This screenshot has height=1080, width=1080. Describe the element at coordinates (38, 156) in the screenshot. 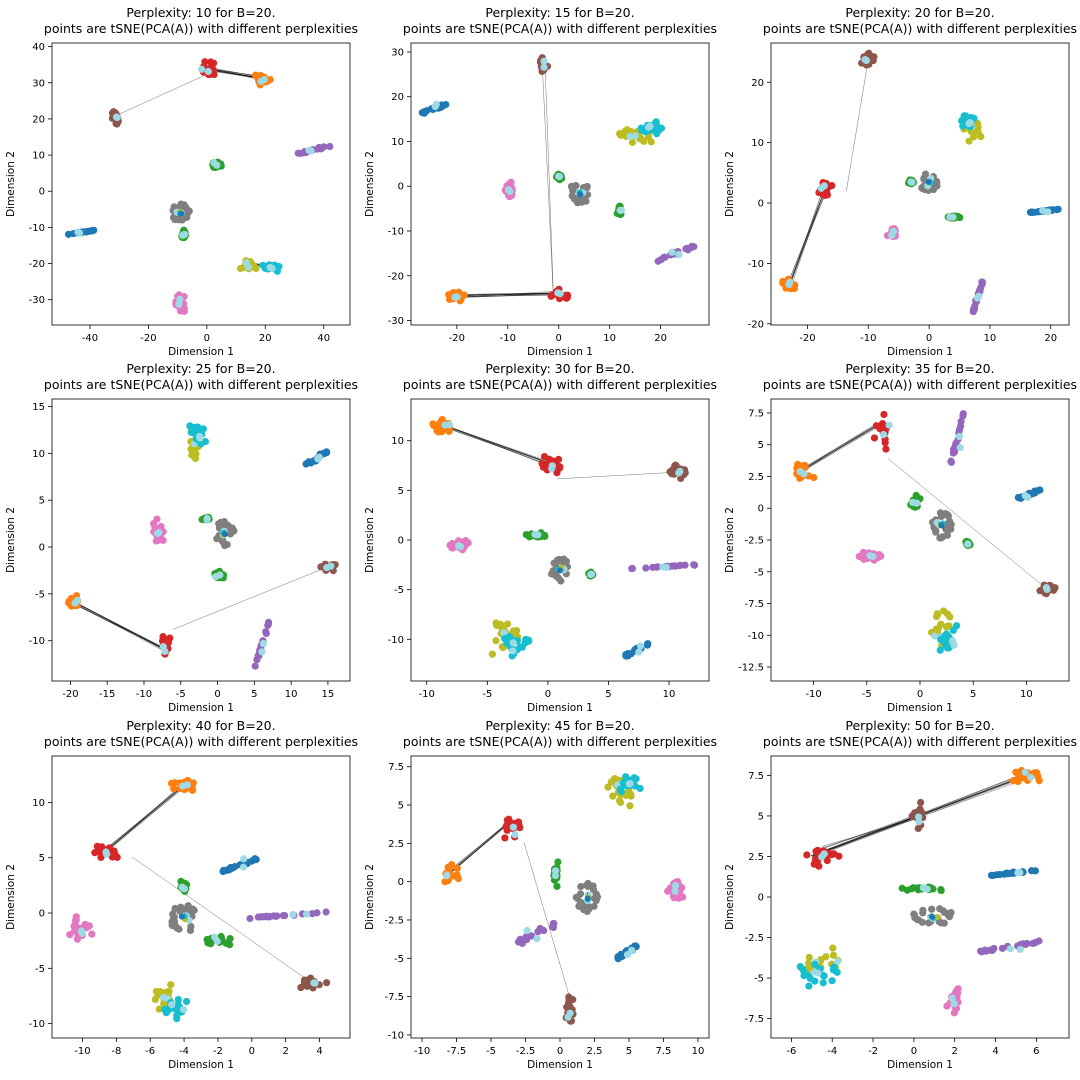

I see `y-tick-label: 10` at that location.